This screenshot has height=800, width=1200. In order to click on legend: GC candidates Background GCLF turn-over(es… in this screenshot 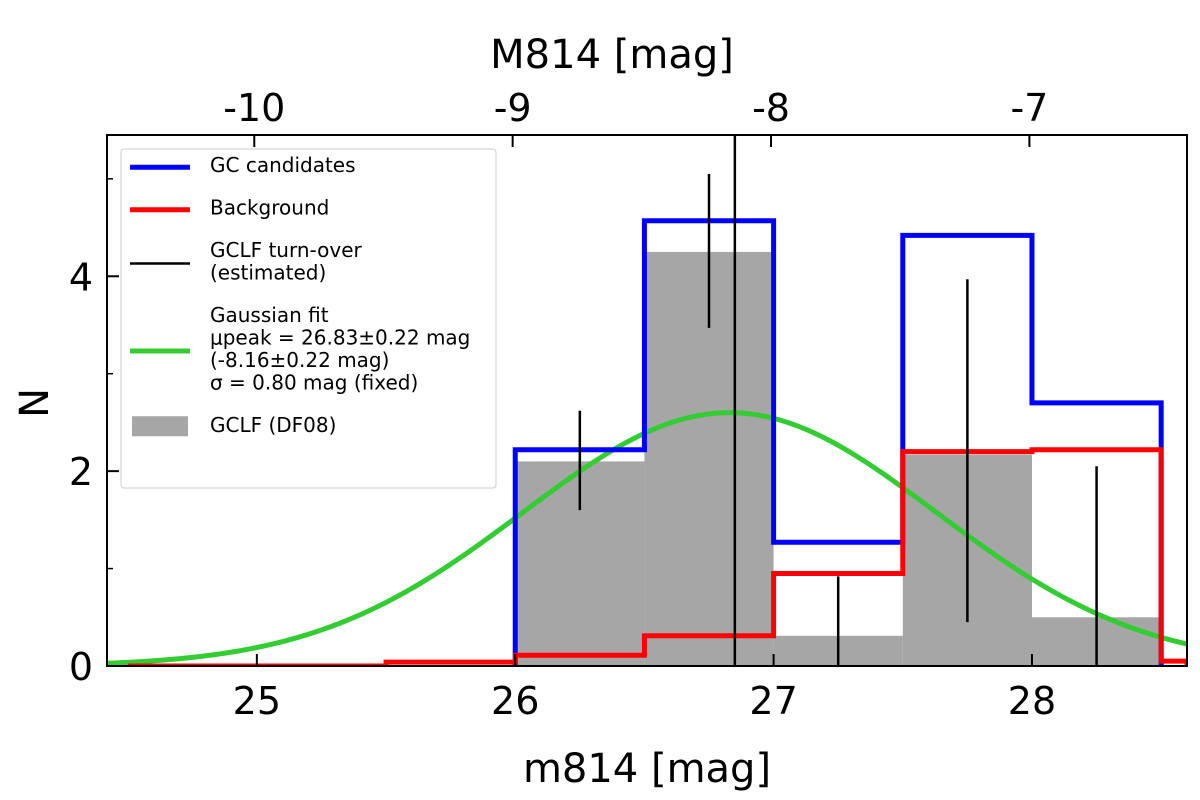, I will do `click(308, 318)`.